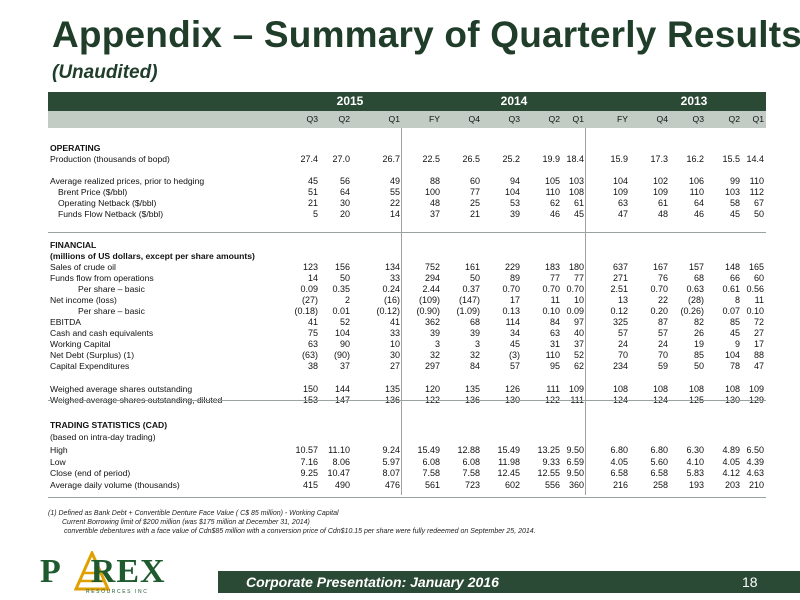 This screenshot has width=800, height=600. Describe the element at coordinates (431, 473) in the screenshot. I see `table-cell: 7.58` at that location.